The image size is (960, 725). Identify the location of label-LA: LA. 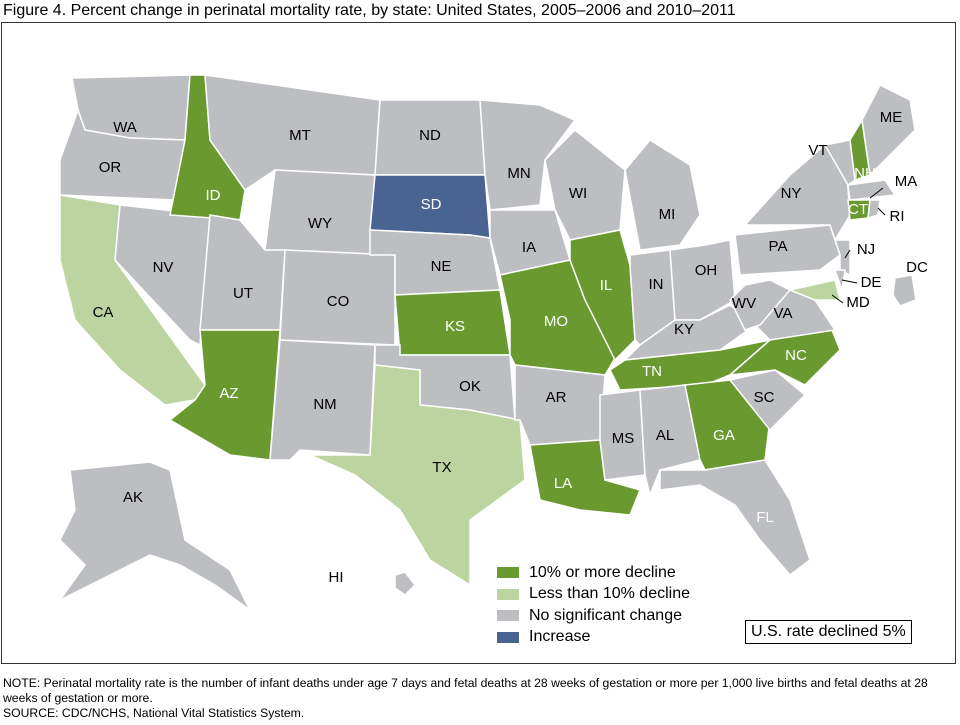
(563, 483).